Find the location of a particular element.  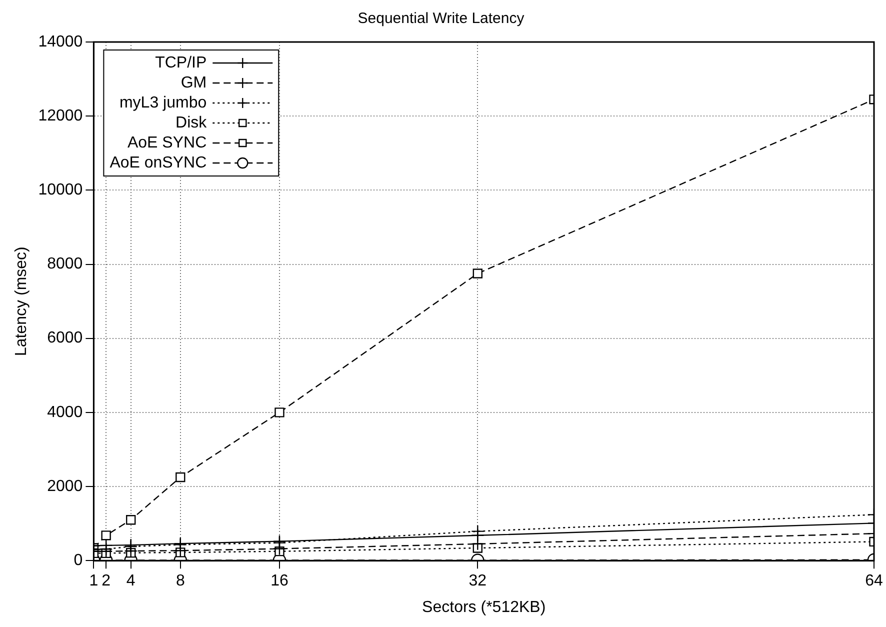

legend-label: AoE onSYNC is located at coordinates (158, 163).